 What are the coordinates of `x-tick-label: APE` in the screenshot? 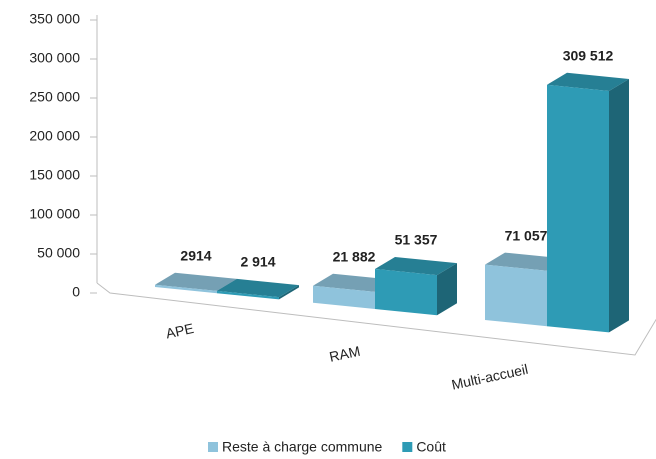 It's located at (179, 330).